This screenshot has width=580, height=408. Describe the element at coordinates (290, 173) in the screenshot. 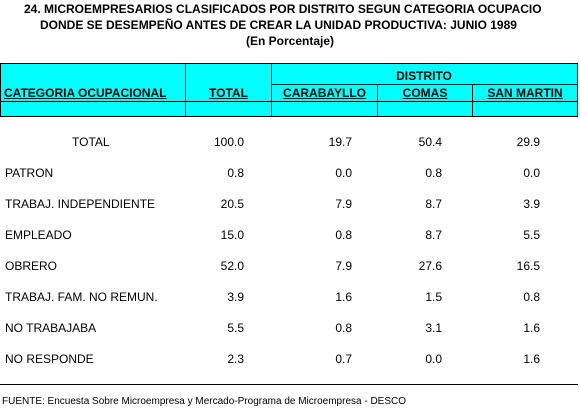

I see `table-row: PATRON 0.8 0.0 0.8 0.0` at that location.